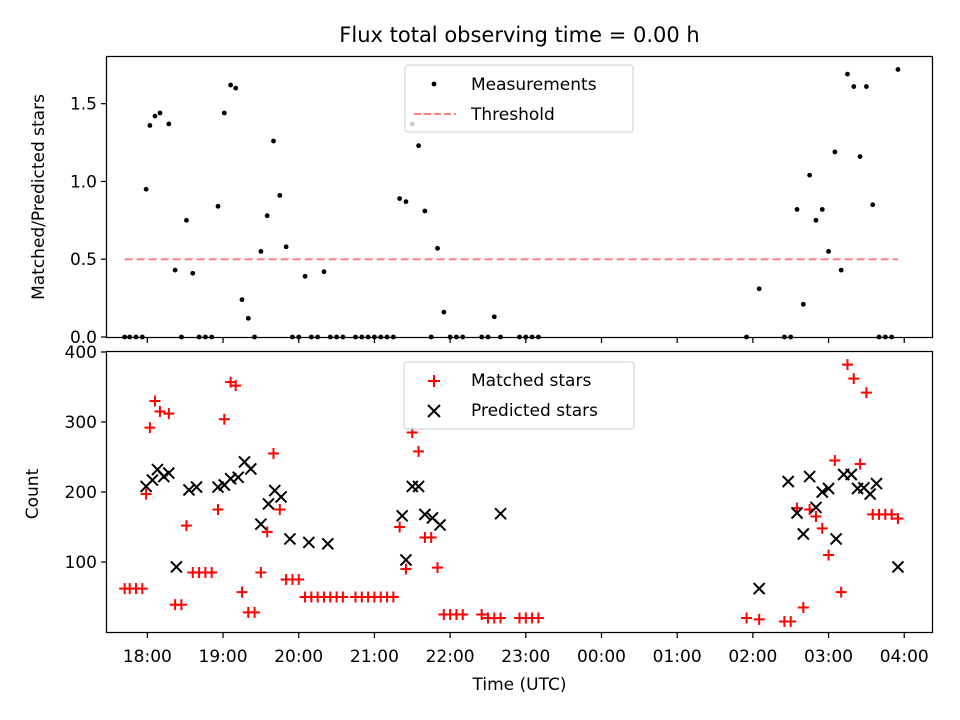  Describe the element at coordinates (81, 563) in the screenshot. I see `bottom-y-tick-label: 100` at that location.